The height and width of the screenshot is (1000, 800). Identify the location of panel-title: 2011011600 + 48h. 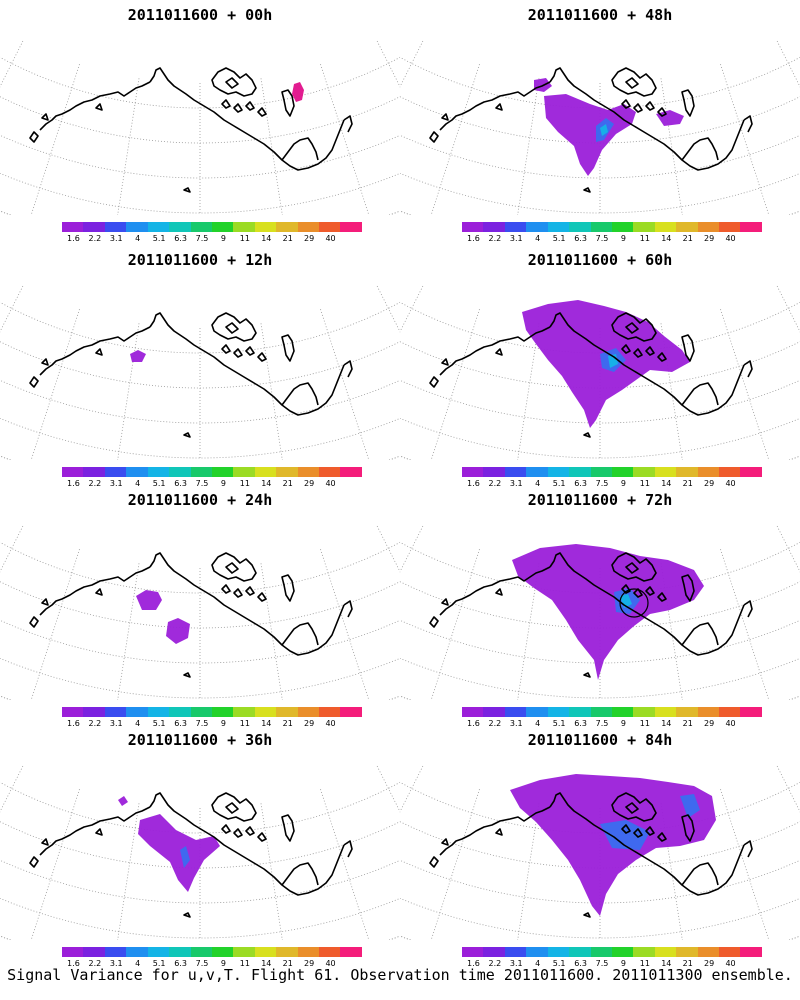
(600, 15).